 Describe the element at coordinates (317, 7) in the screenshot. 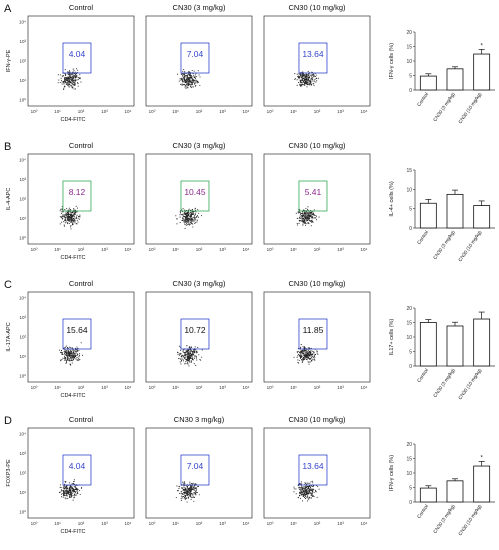

I see `plot-title: CN30 (10 mg/kg)` at that location.